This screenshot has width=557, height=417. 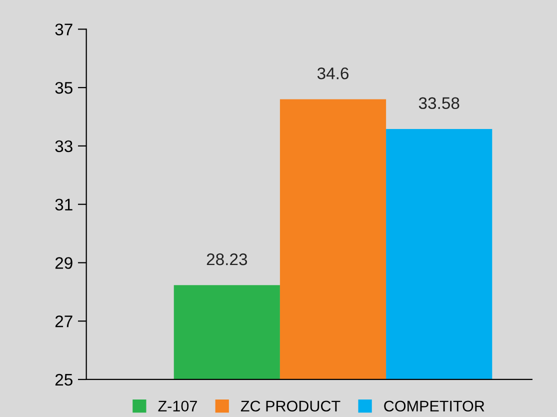 What do you see at coordinates (290, 406) in the screenshot?
I see `legend-label: ZC PRODUCT` at bounding box center [290, 406].